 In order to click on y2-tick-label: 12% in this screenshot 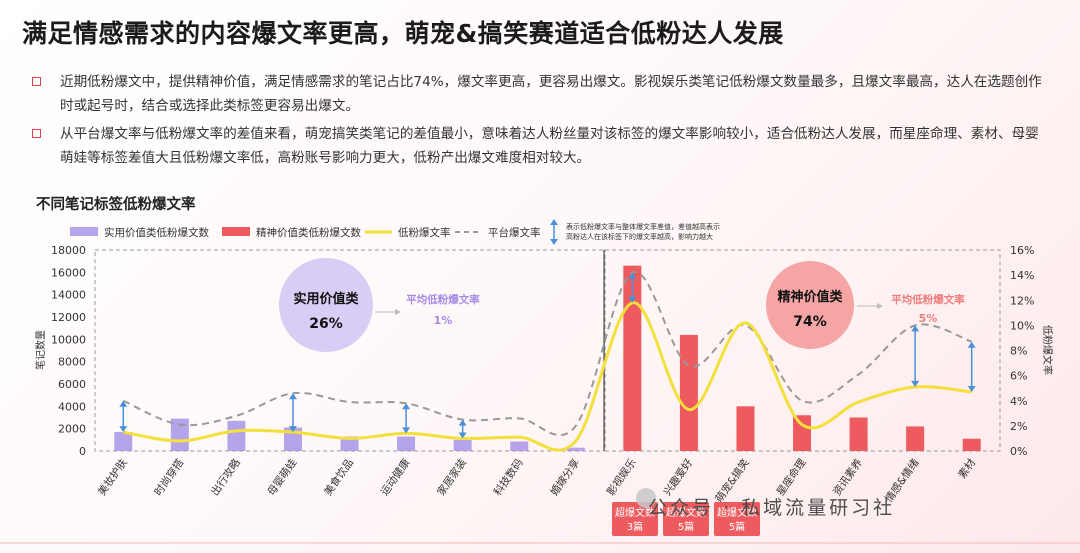, I will do `click(1022, 300)`.